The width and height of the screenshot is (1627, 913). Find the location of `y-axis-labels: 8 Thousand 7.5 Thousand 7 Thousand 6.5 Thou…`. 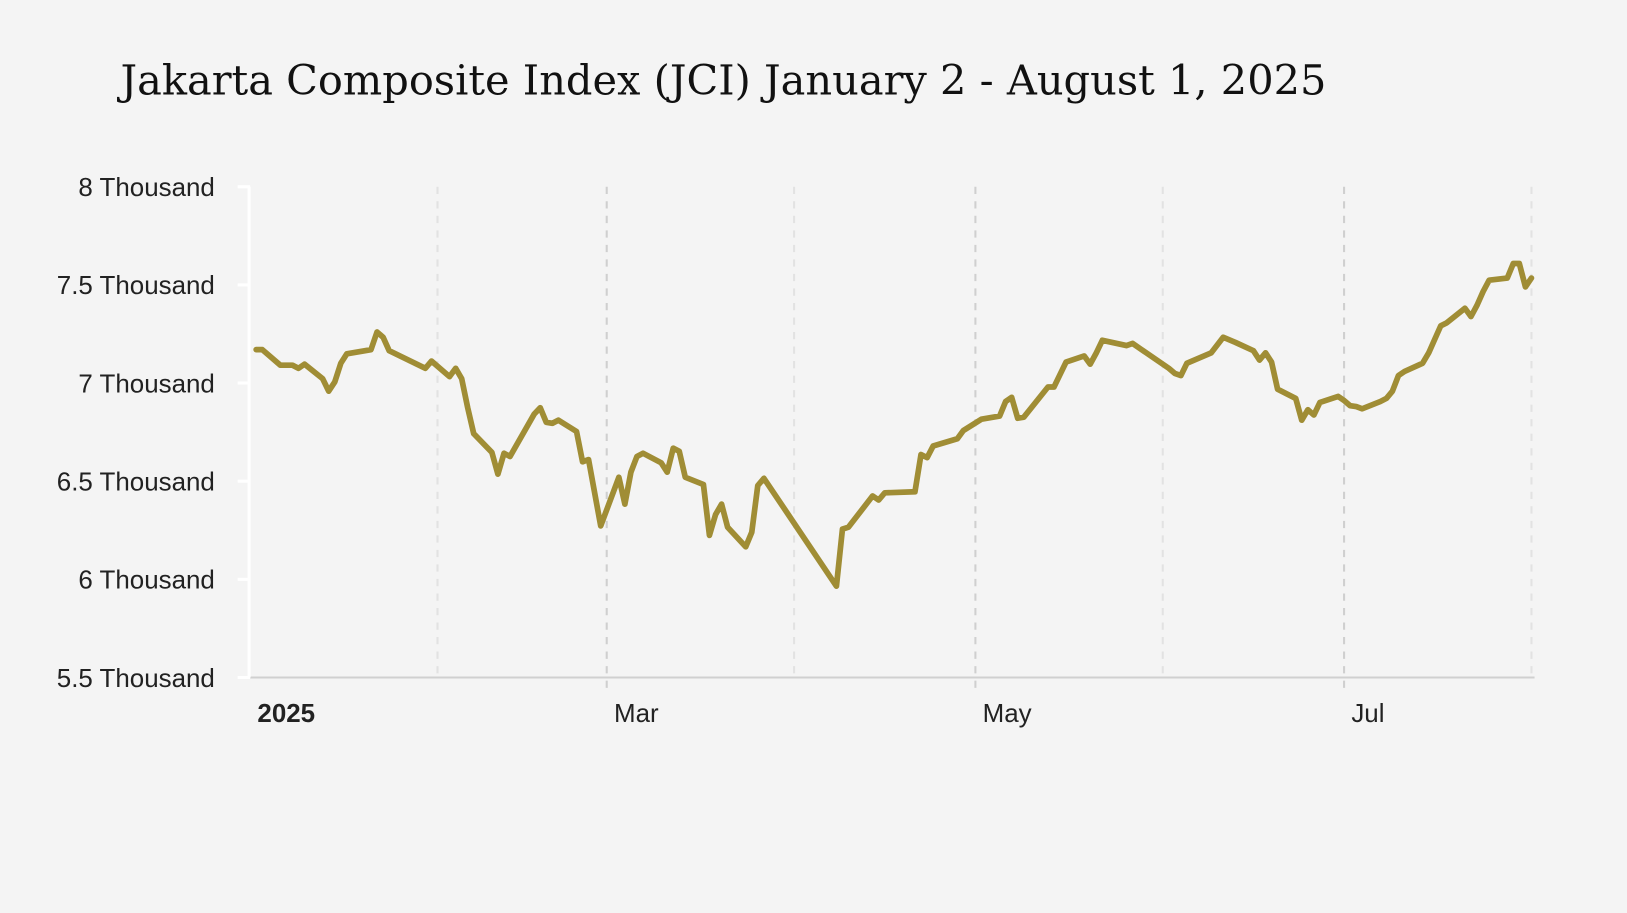

y-axis-labels: 8 Thousand 7.5 Thousand 7 Thousand 6.5 Thou… is located at coordinates (136, 433).